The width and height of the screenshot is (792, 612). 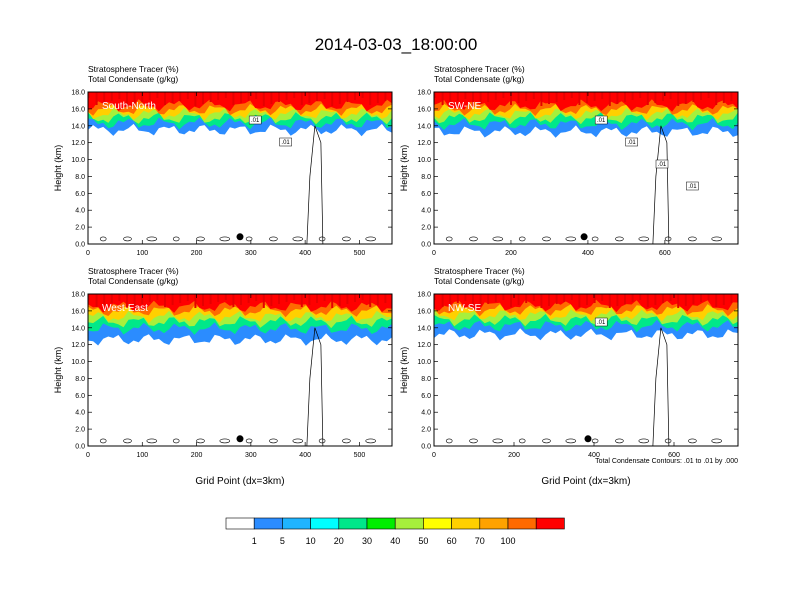 I want to click on panel-title: Stratosphere Tracer (%), so click(x=479, y=271).